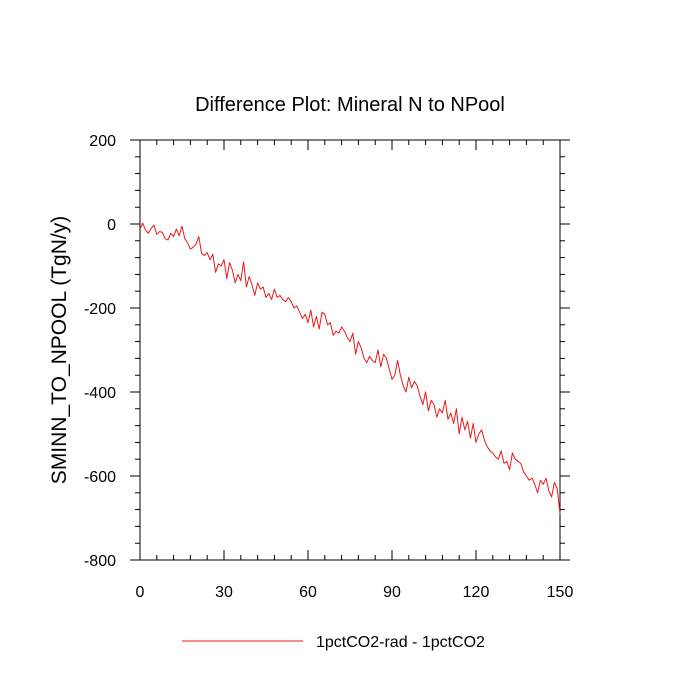 The height and width of the screenshot is (700, 700). What do you see at coordinates (308, 592) in the screenshot?
I see `x-tick-label: 60` at bounding box center [308, 592].